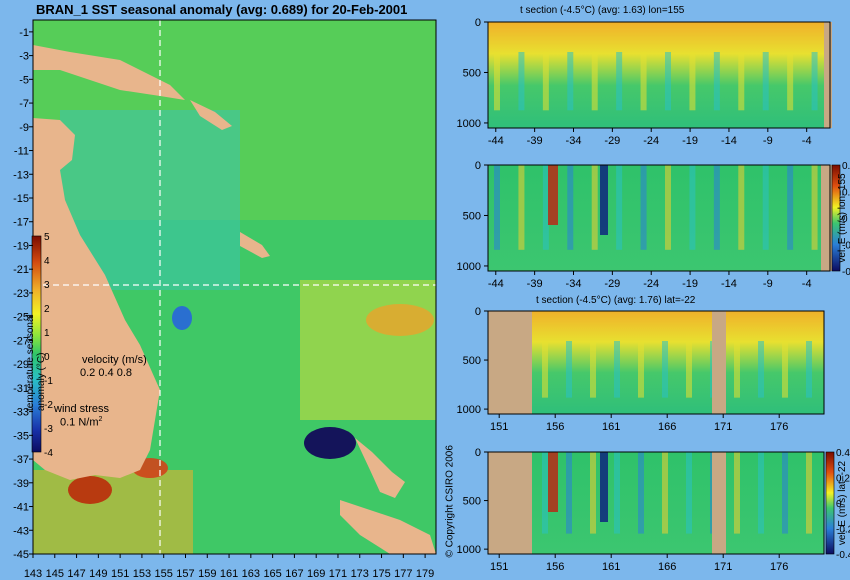  What do you see at coordinates (21, 199) in the screenshot?
I see `map-ytick-label: -15` at bounding box center [21, 199].